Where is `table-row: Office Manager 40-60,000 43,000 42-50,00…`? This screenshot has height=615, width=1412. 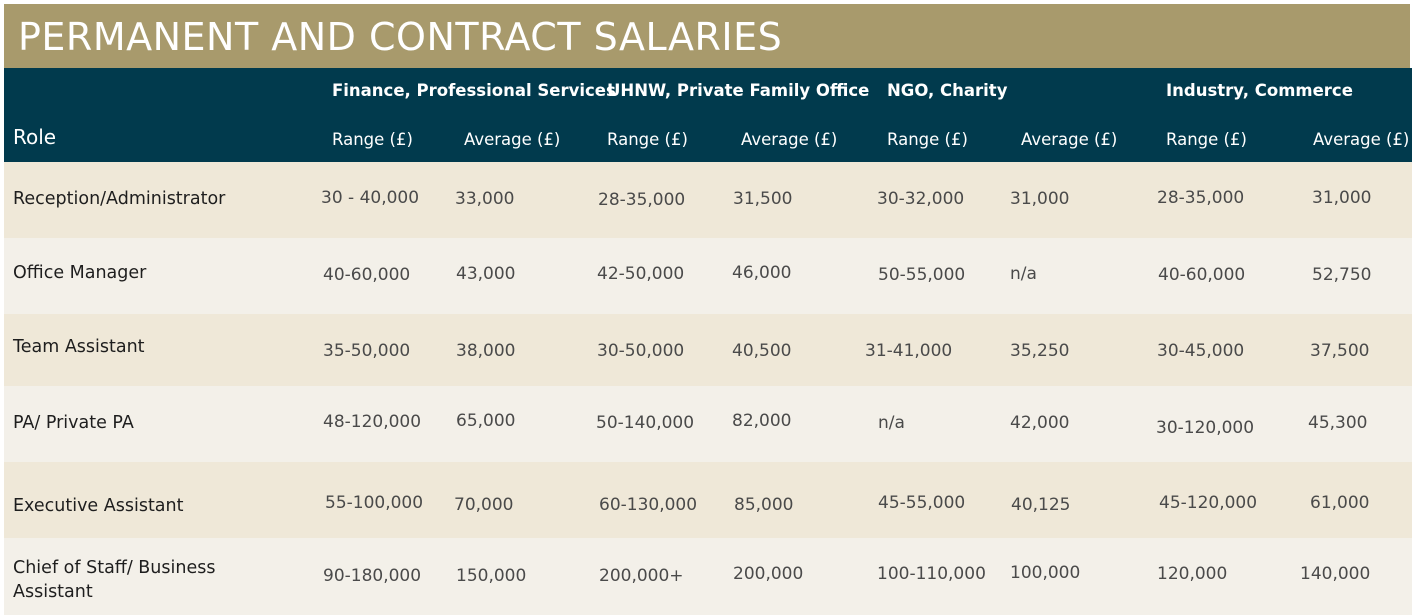 table-row: Office Manager 40-60,000 43,000 42-50,00… is located at coordinates (708, 276).